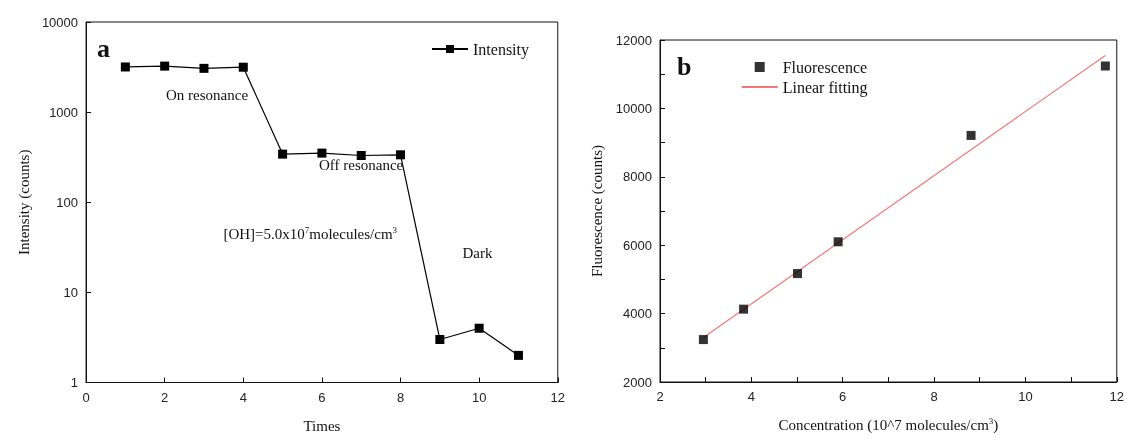 This screenshot has width=1135, height=446. What do you see at coordinates (64, 112) in the screenshot?
I see `y-tick-label: 1000` at bounding box center [64, 112].